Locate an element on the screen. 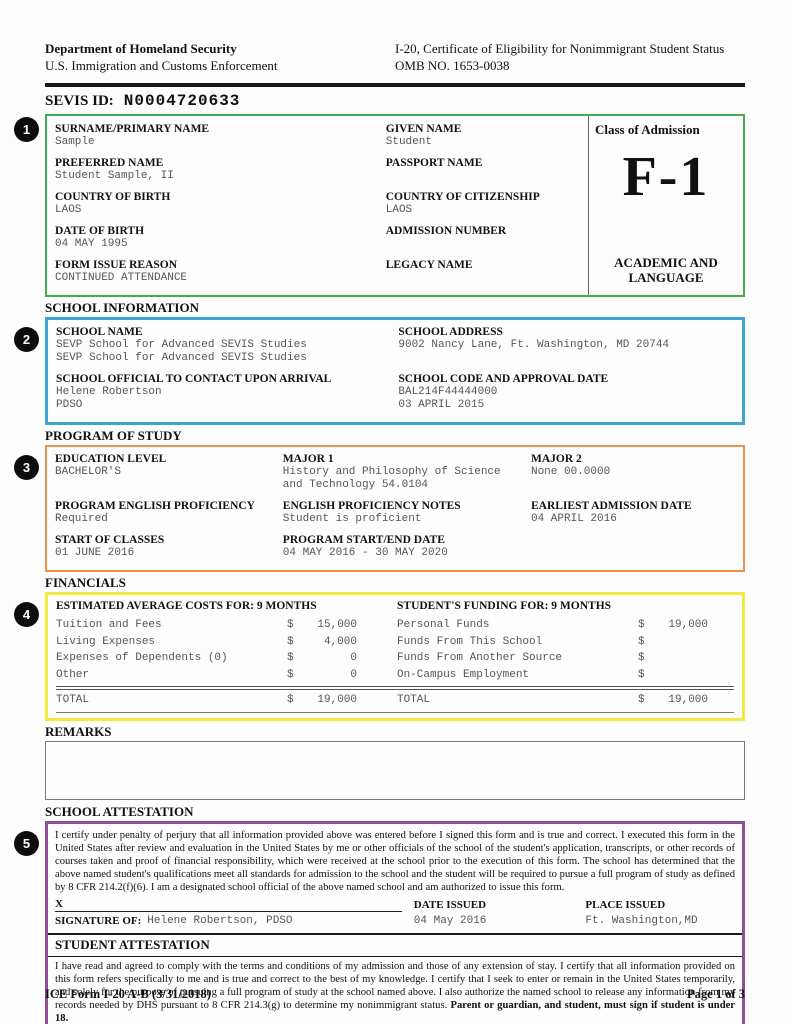  agency-subname: U.S. Immigration and Customs Enforcement is located at coordinates (161, 65).